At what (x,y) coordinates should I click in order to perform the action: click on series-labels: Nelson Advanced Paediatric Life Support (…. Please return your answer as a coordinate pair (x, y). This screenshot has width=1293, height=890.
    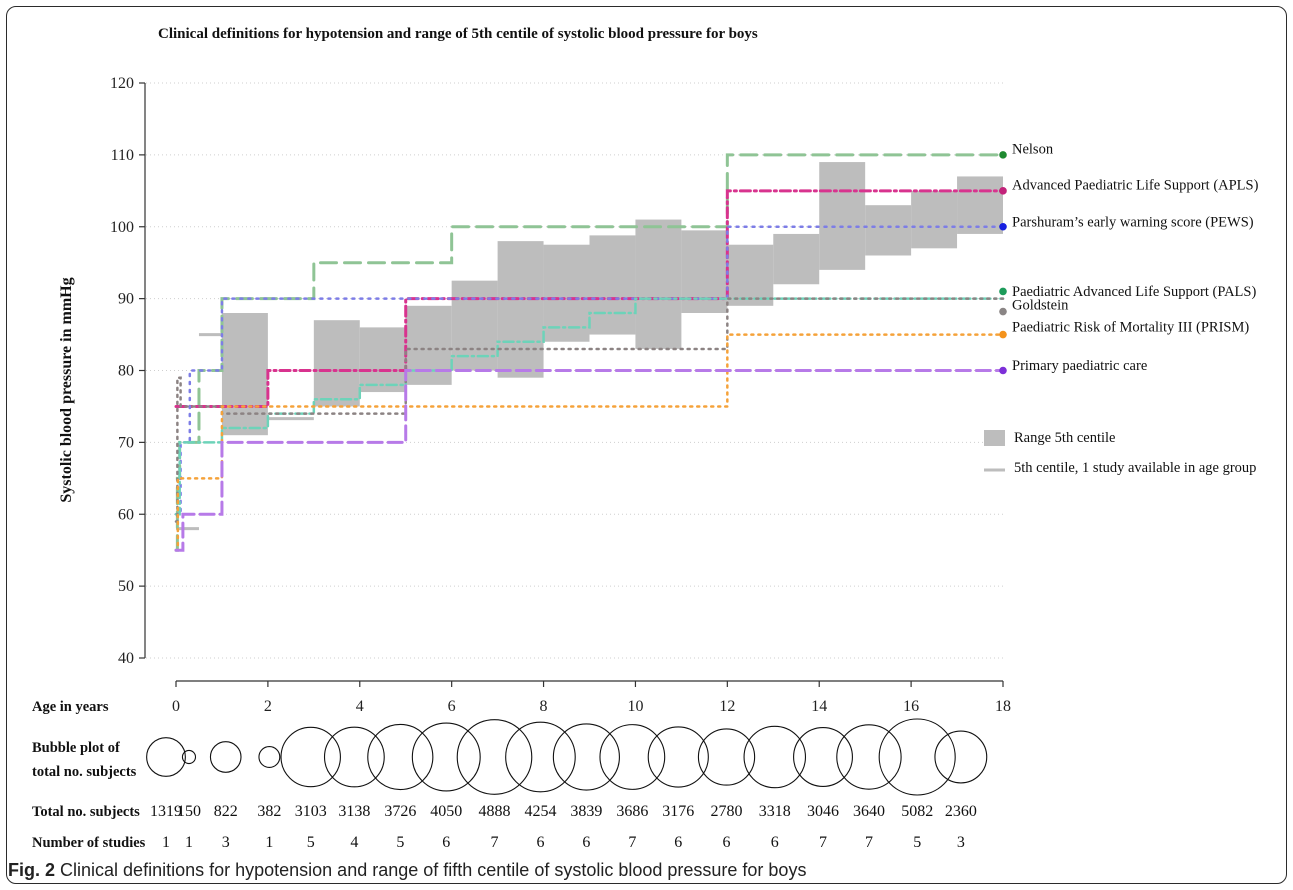
    Looking at the image, I should click on (1135, 258).